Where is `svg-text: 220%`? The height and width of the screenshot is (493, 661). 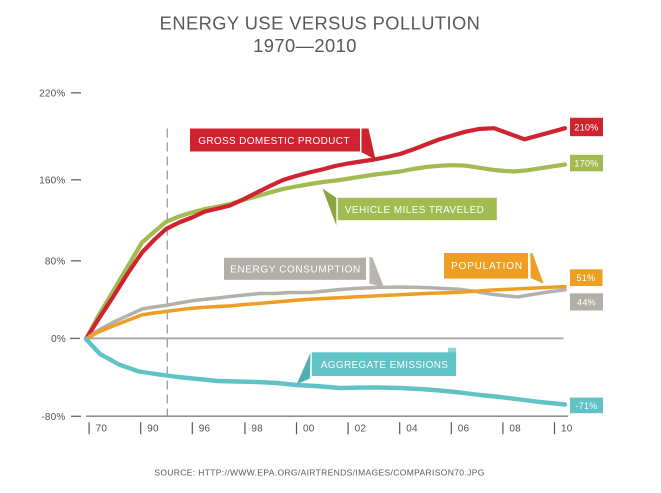 svg-text: 220% is located at coordinates (52, 94).